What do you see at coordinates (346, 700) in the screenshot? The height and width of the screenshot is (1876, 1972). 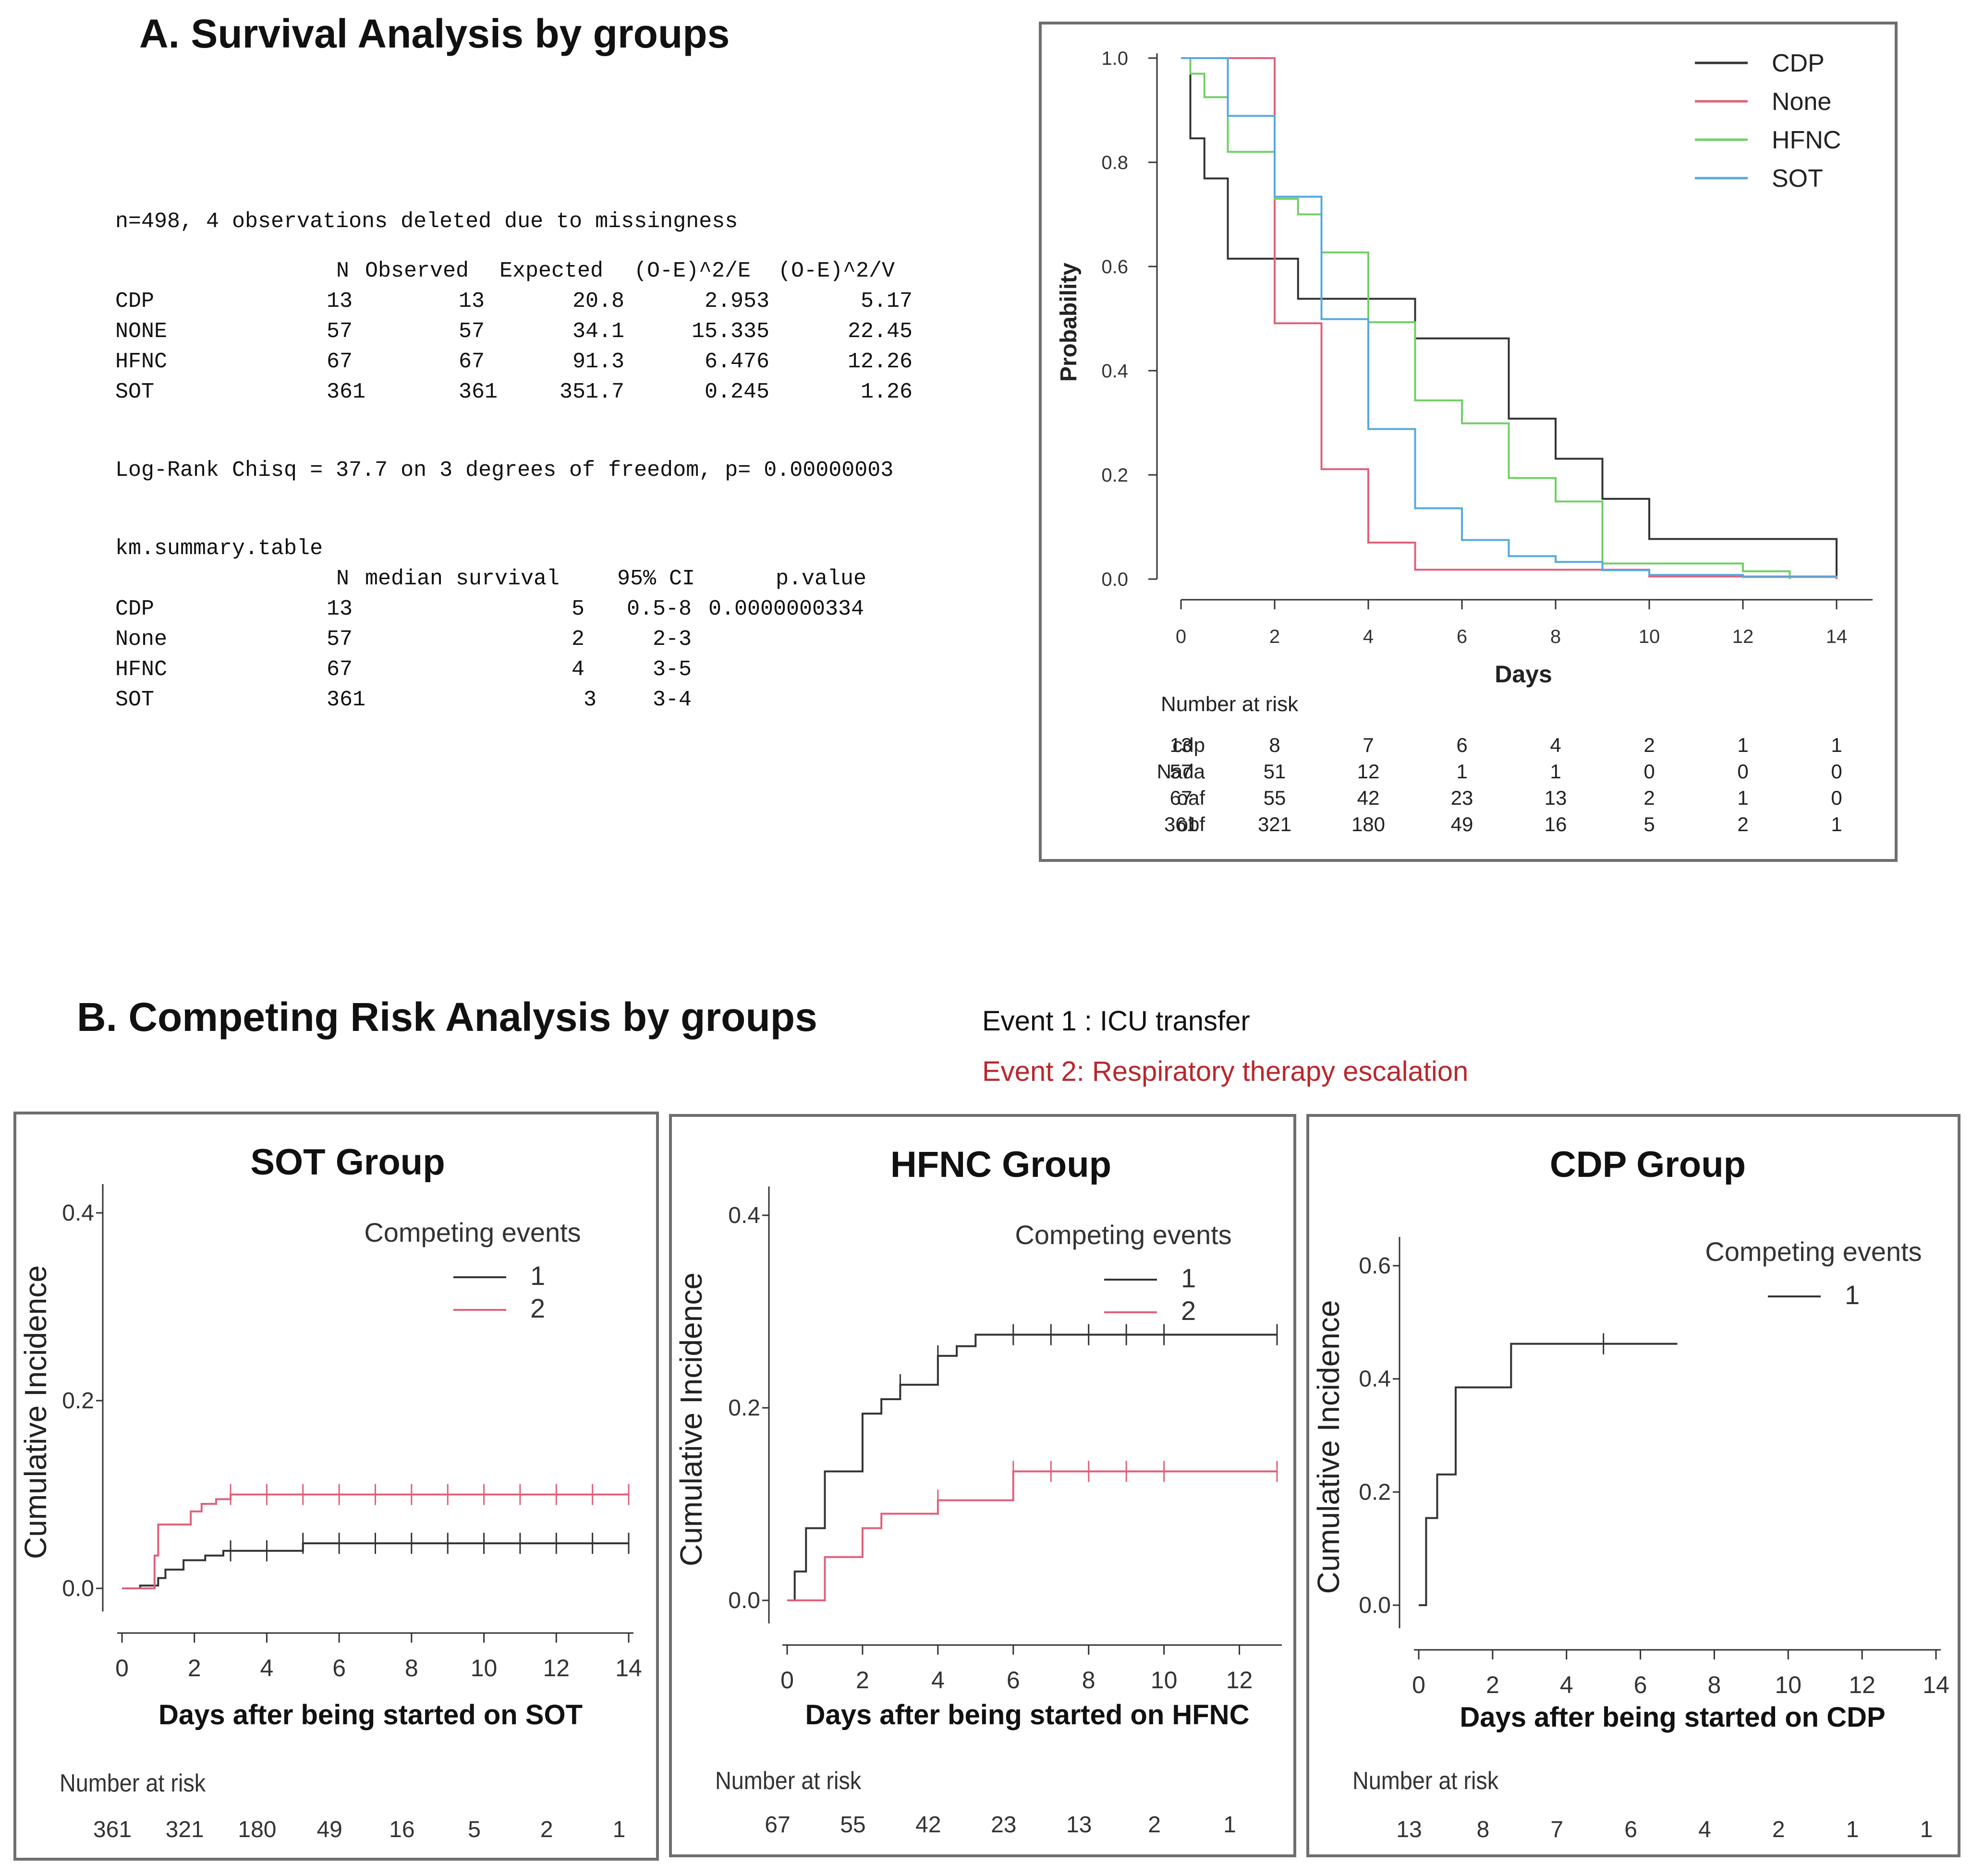 I see `km-cell: 361` at bounding box center [346, 700].